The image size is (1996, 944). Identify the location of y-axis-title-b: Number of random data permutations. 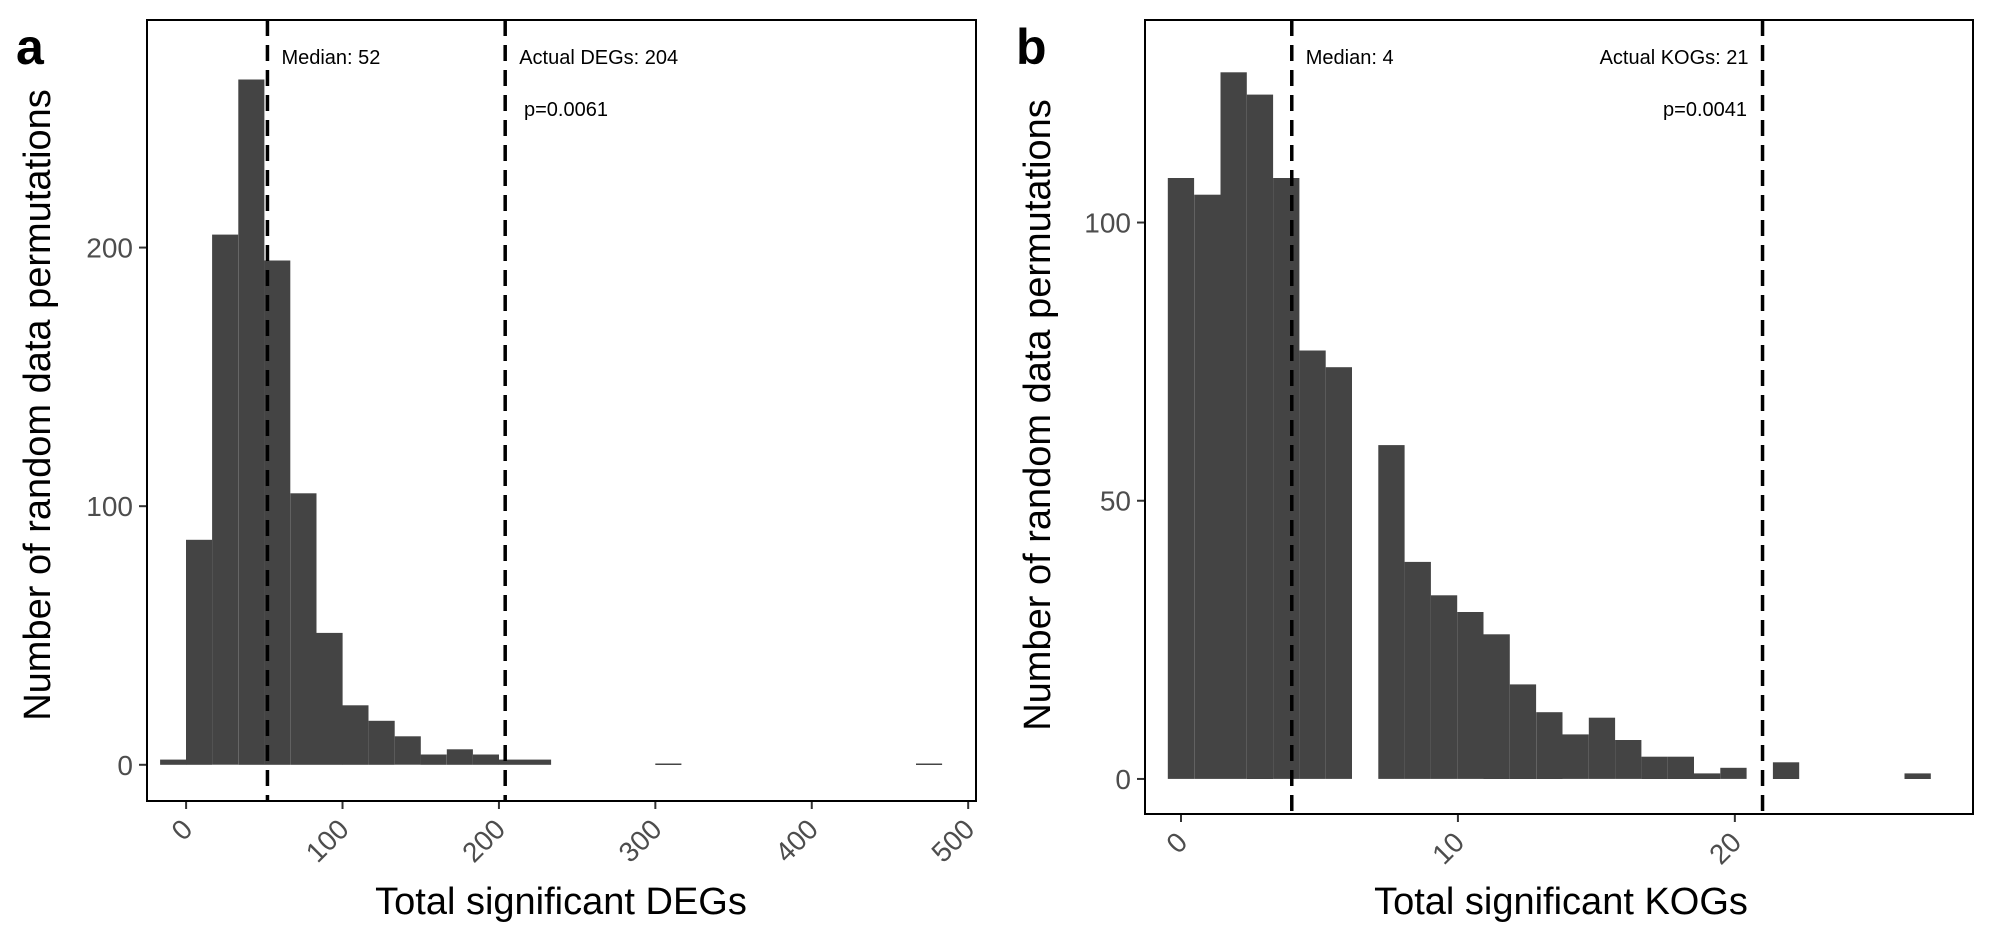
(1038, 415).